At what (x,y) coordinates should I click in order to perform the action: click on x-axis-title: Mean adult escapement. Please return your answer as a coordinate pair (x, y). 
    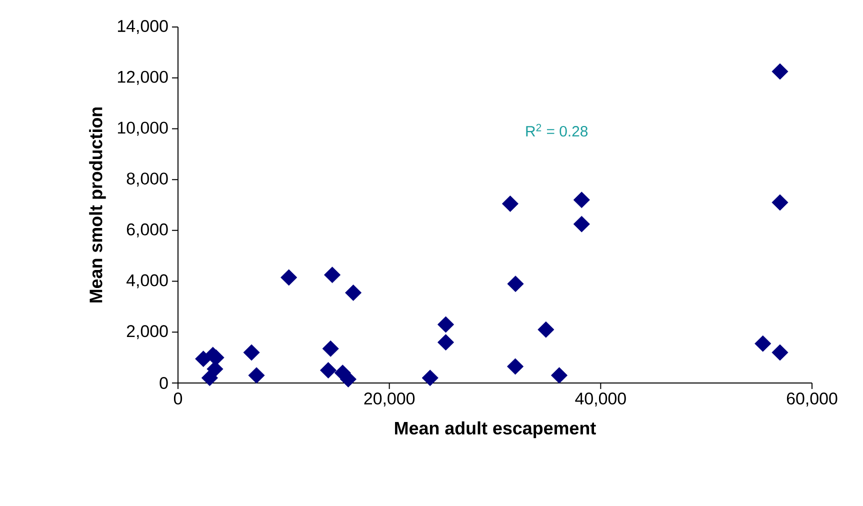
    Looking at the image, I should click on (495, 429).